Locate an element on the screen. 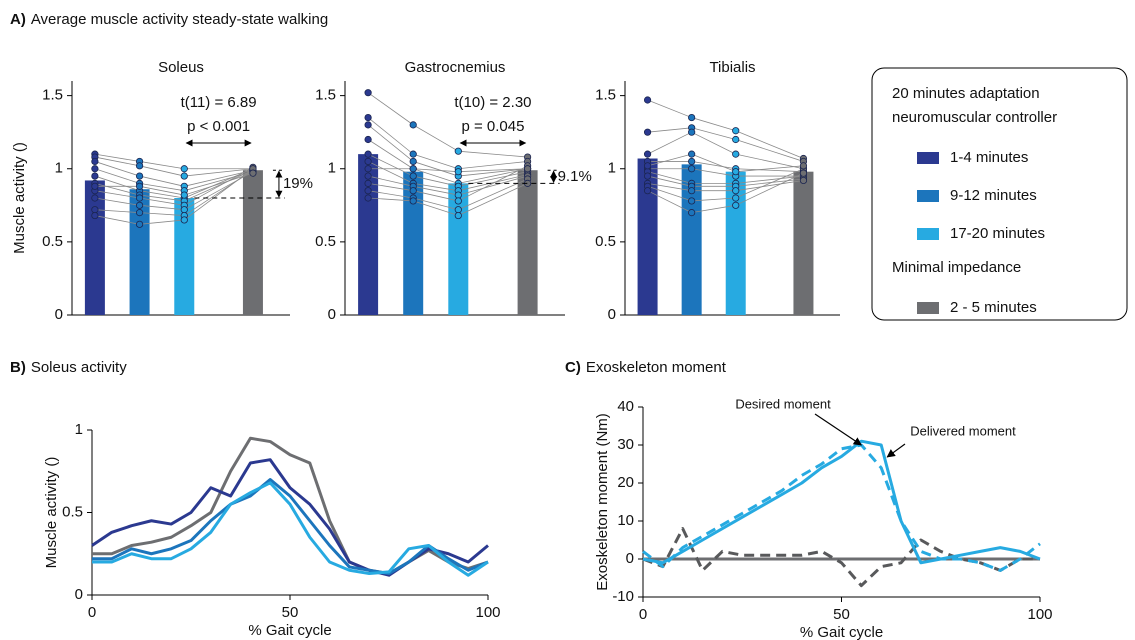 This screenshot has width=1135, height=640. legend-label: 1-4 minutes is located at coordinates (989, 157).